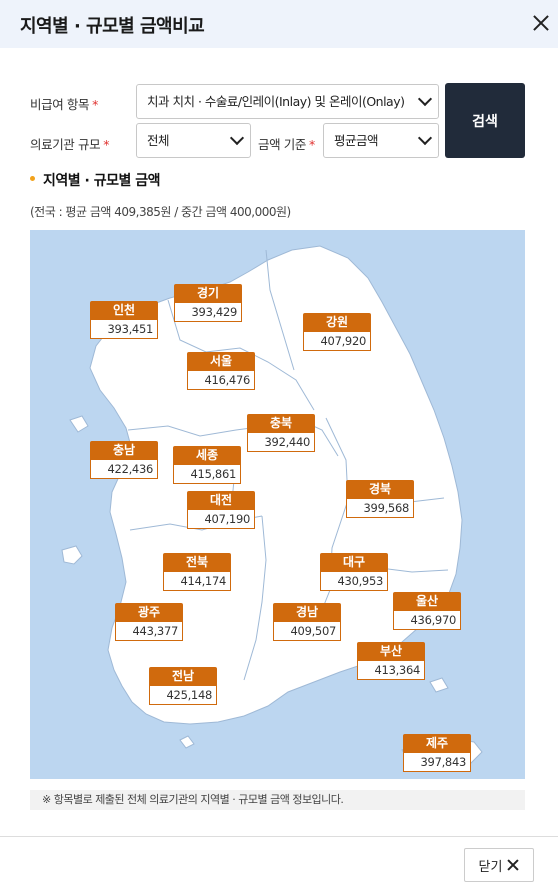 This screenshot has height=892, width=558. Describe the element at coordinates (64, 104) in the screenshot. I see `item-label: 비급여 항목 *` at that location.